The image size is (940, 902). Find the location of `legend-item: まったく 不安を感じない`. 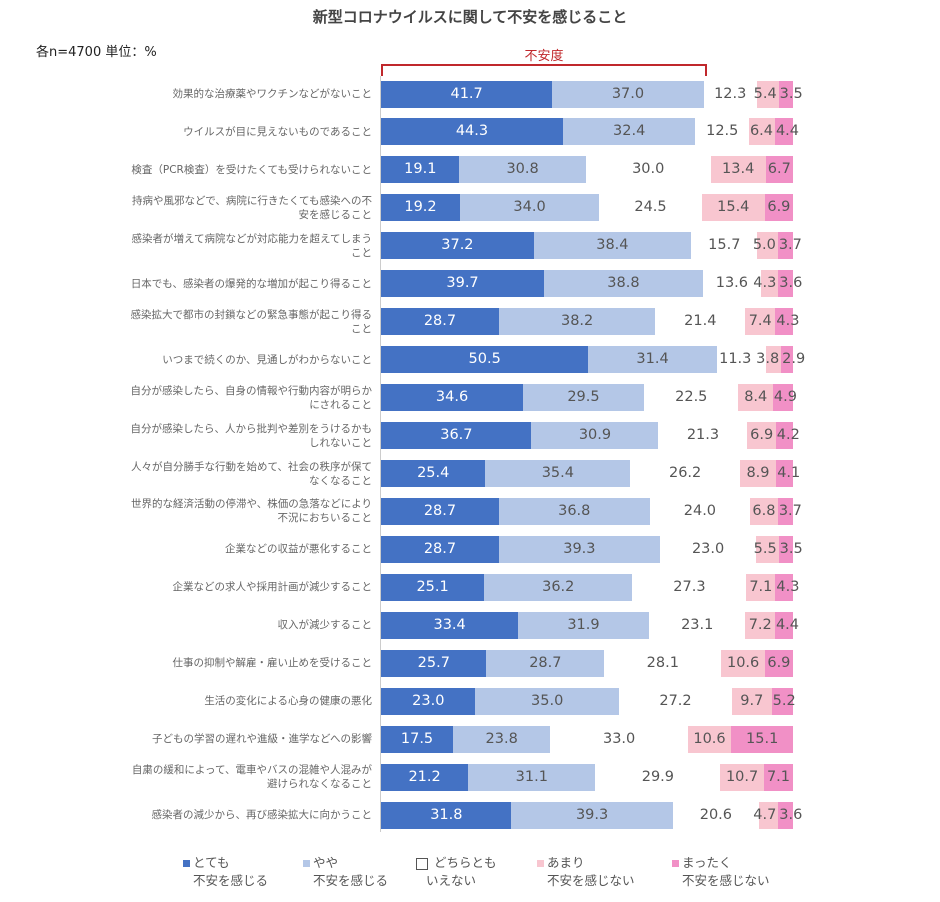

legend-item: まったく 不安を感じない is located at coordinates (721, 872).